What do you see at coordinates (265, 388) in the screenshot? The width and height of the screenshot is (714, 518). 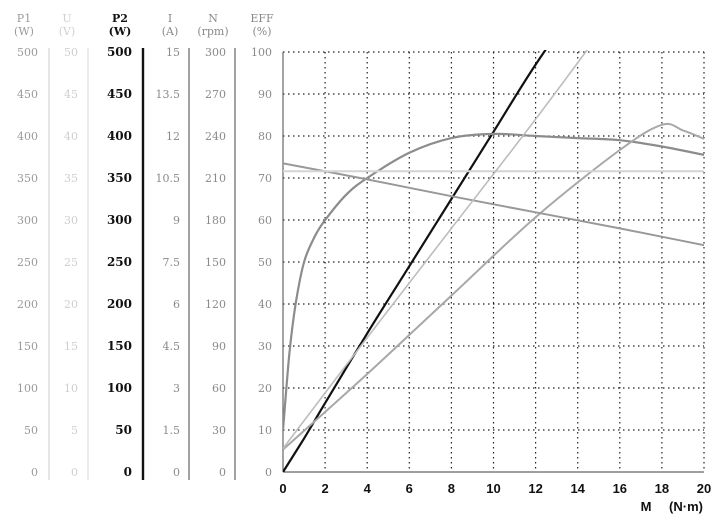 I see `scale-tick-eff: 20` at bounding box center [265, 388].